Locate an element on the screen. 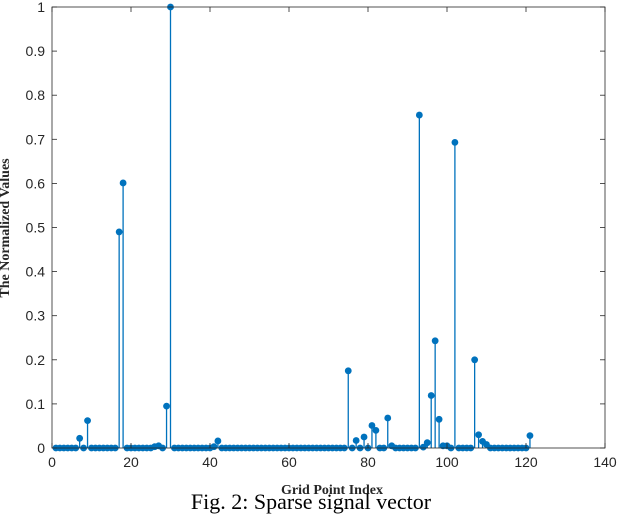  y-tick-label: 0.7 is located at coordinates (36, 139).